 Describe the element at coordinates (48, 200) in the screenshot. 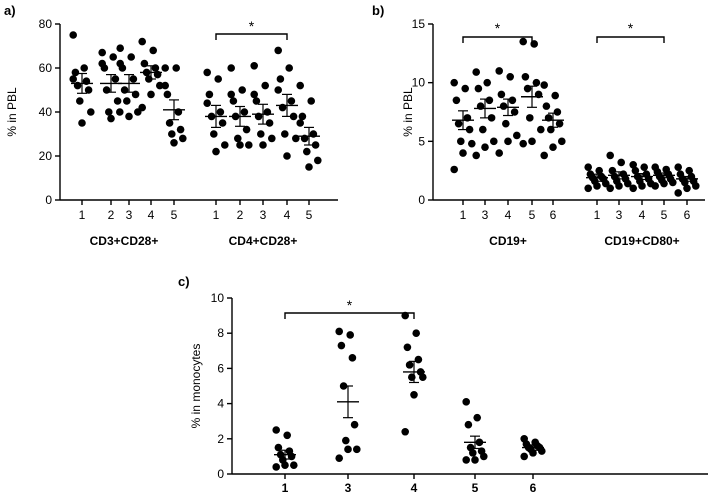

I see `y-tick-label: 0` at that location.